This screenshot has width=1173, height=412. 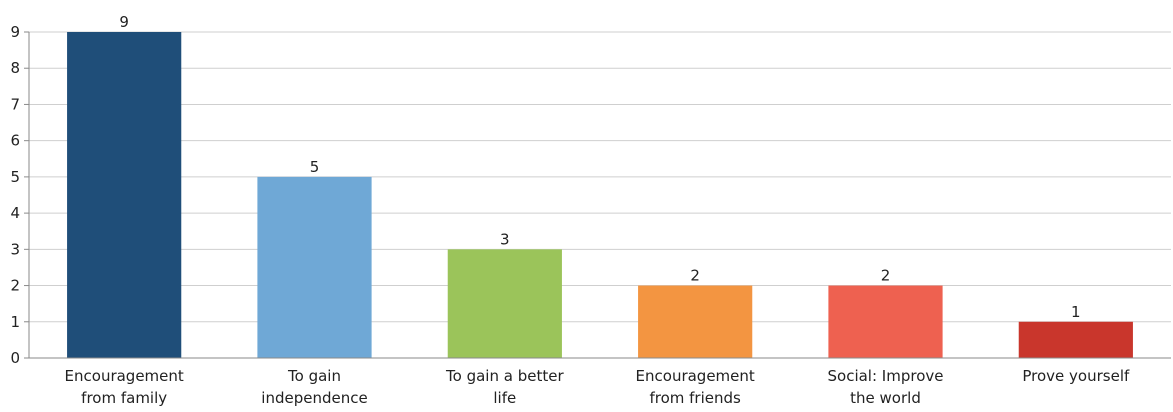 I want to click on category-label: To gain a better life, so click(x=504, y=387).